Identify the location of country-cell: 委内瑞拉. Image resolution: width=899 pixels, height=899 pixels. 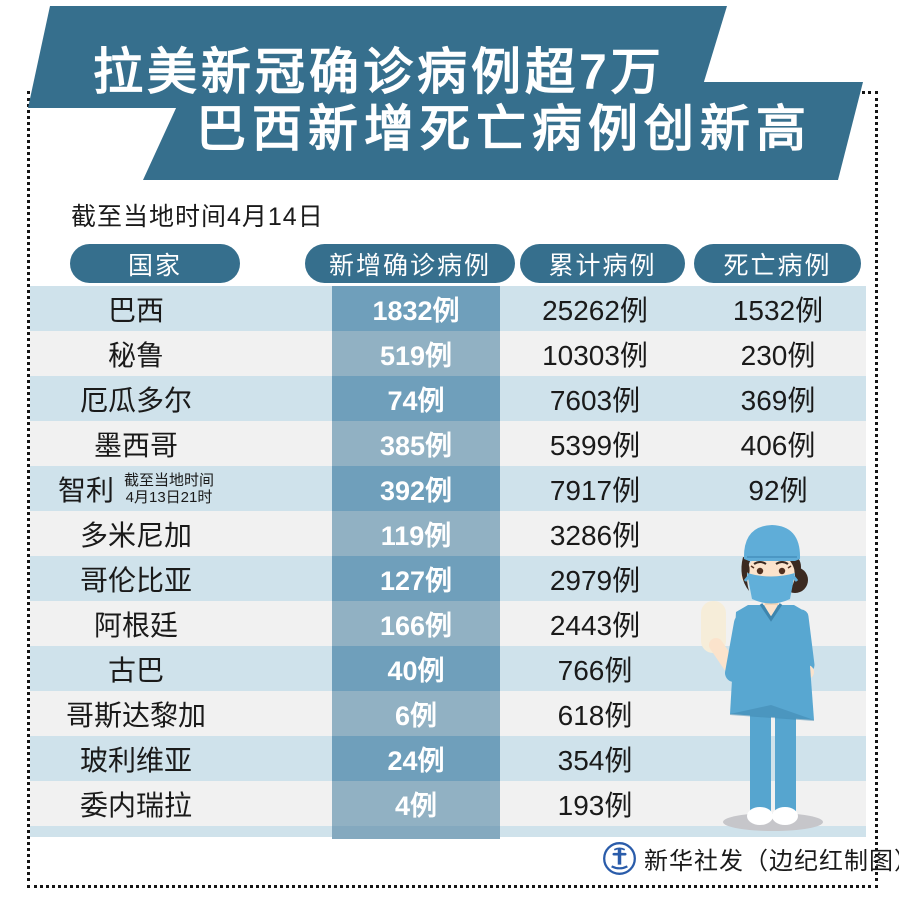
(181, 803).